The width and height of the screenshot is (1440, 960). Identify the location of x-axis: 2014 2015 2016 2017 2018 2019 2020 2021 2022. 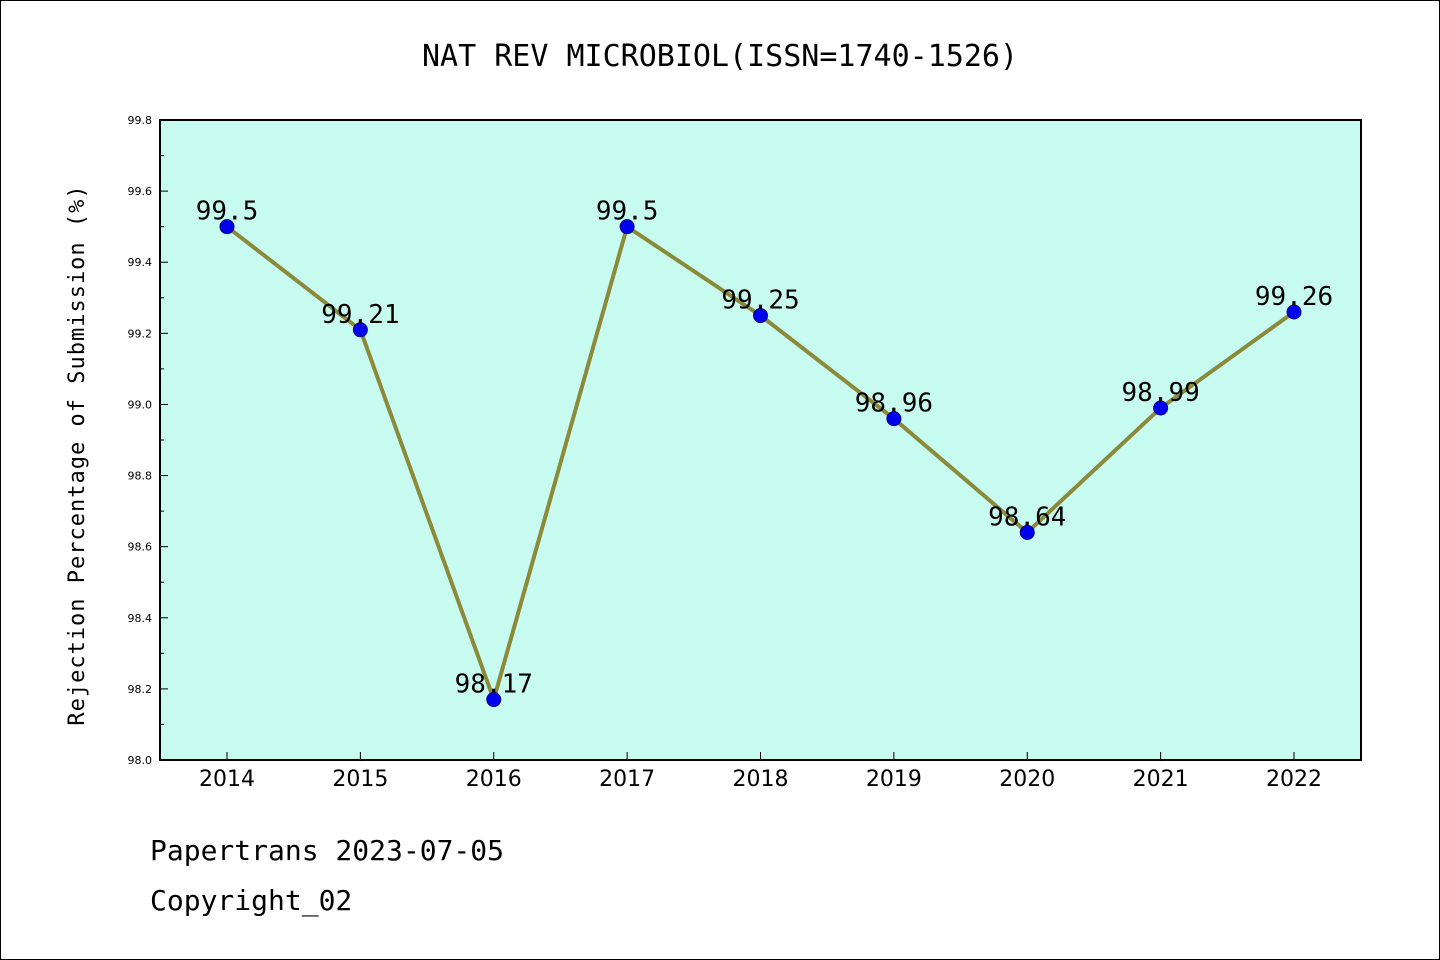
(760, 772).